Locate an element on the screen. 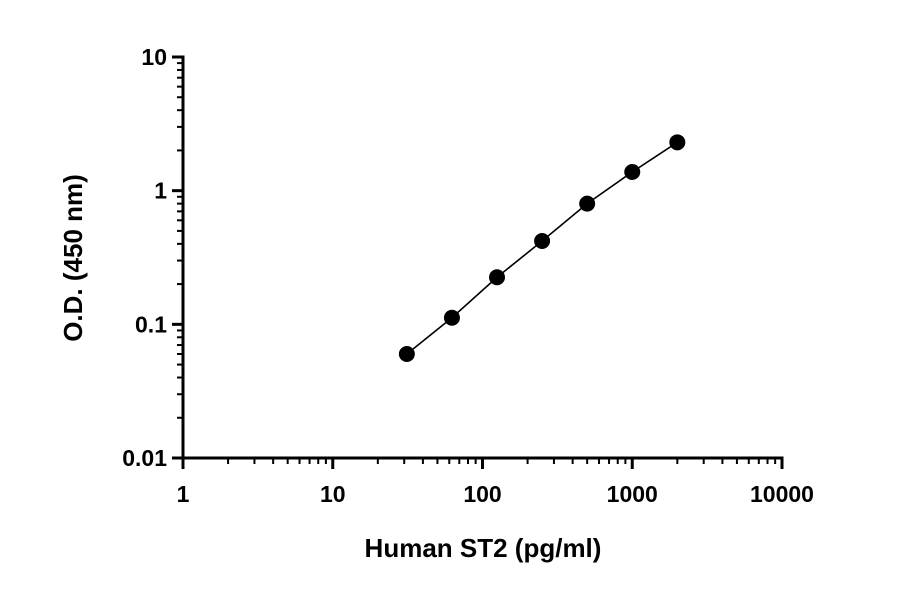 Image resolution: width=900 pixels, height=594 pixels. x-tick-label: 1 is located at coordinates (183, 494).